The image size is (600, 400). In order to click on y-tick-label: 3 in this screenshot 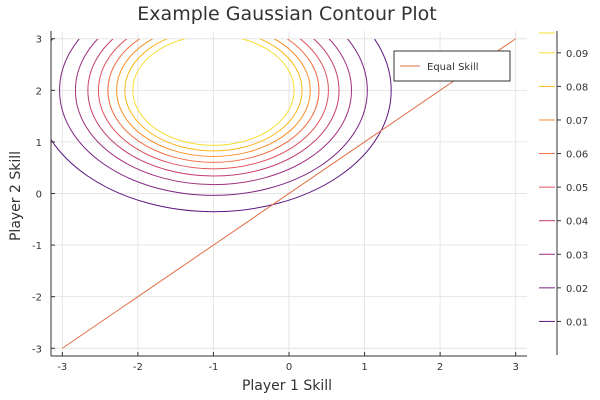, I will do `click(39, 40)`.